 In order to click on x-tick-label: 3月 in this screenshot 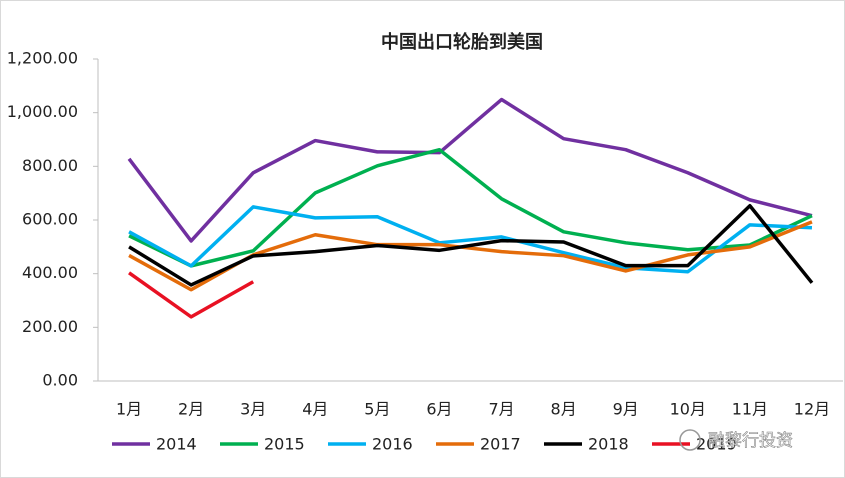, I will do `click(253, 409)`.